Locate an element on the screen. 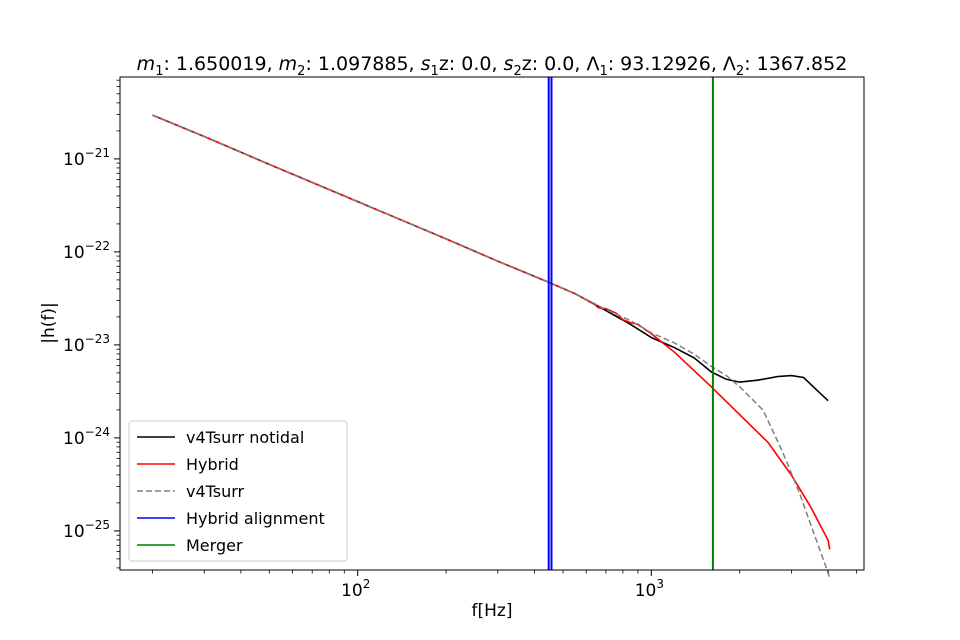 The image size is (960, 640). legend-label: v4Tsurr notidal is located at coordinates (245, 437).